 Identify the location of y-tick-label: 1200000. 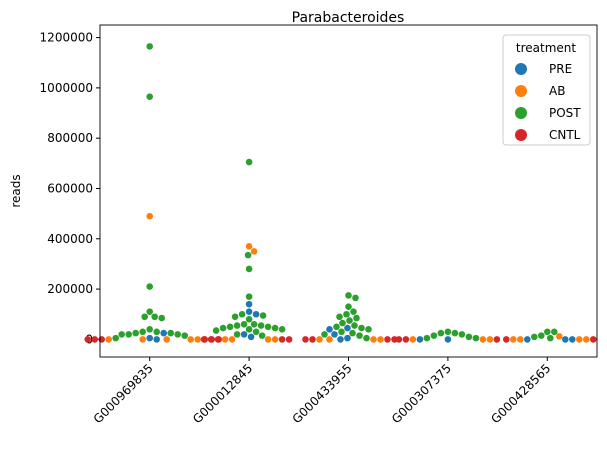
(66, 38).